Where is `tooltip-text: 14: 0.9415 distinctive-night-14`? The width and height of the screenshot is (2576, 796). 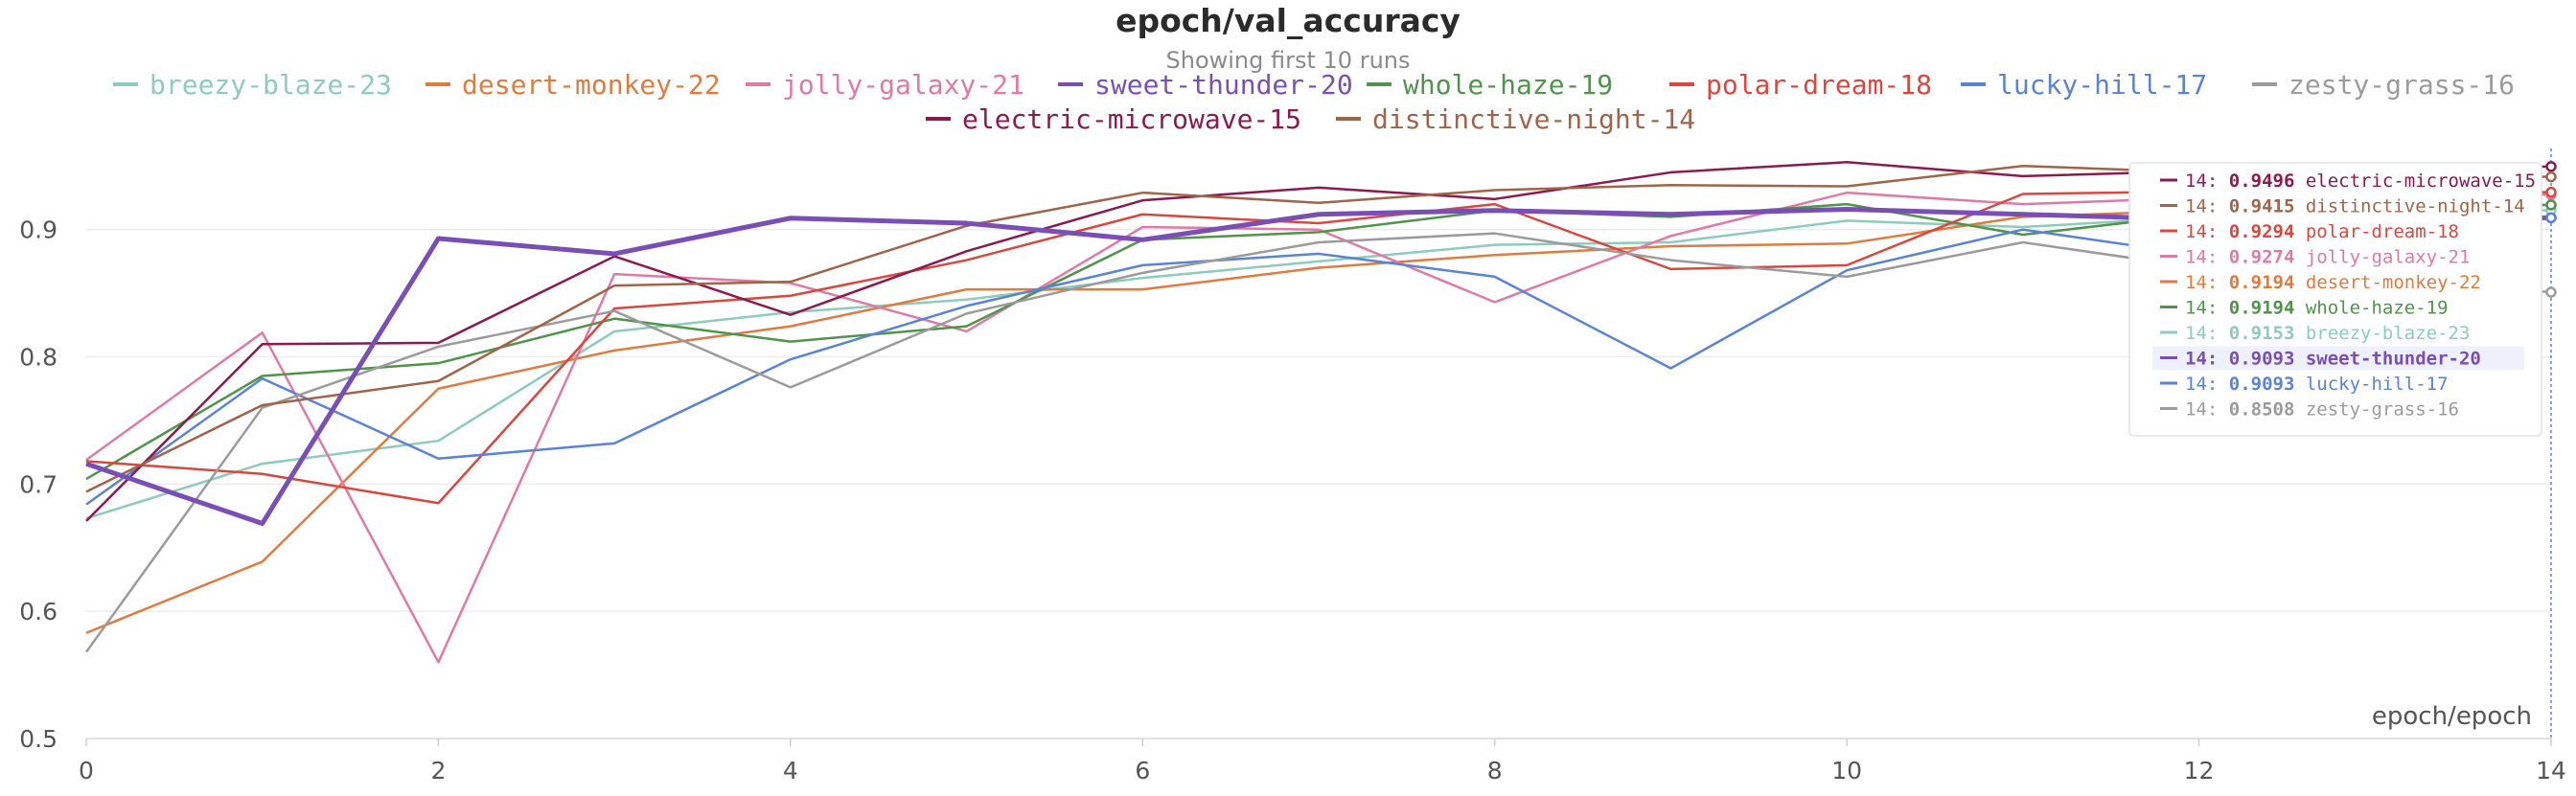
tooltip-text: 14: 0.9415 distinctive-night-14 is located at coordinates (2355, 207).